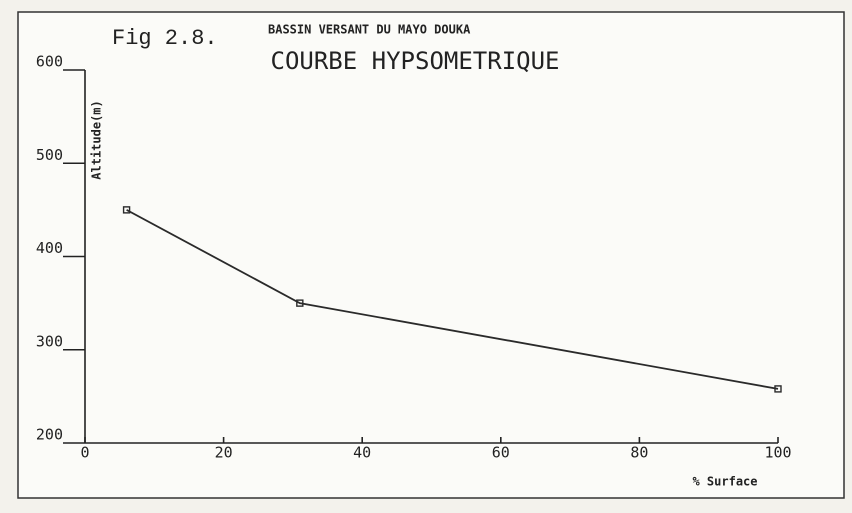  I want to click on x-tick-label: 40, so click(362, 453).